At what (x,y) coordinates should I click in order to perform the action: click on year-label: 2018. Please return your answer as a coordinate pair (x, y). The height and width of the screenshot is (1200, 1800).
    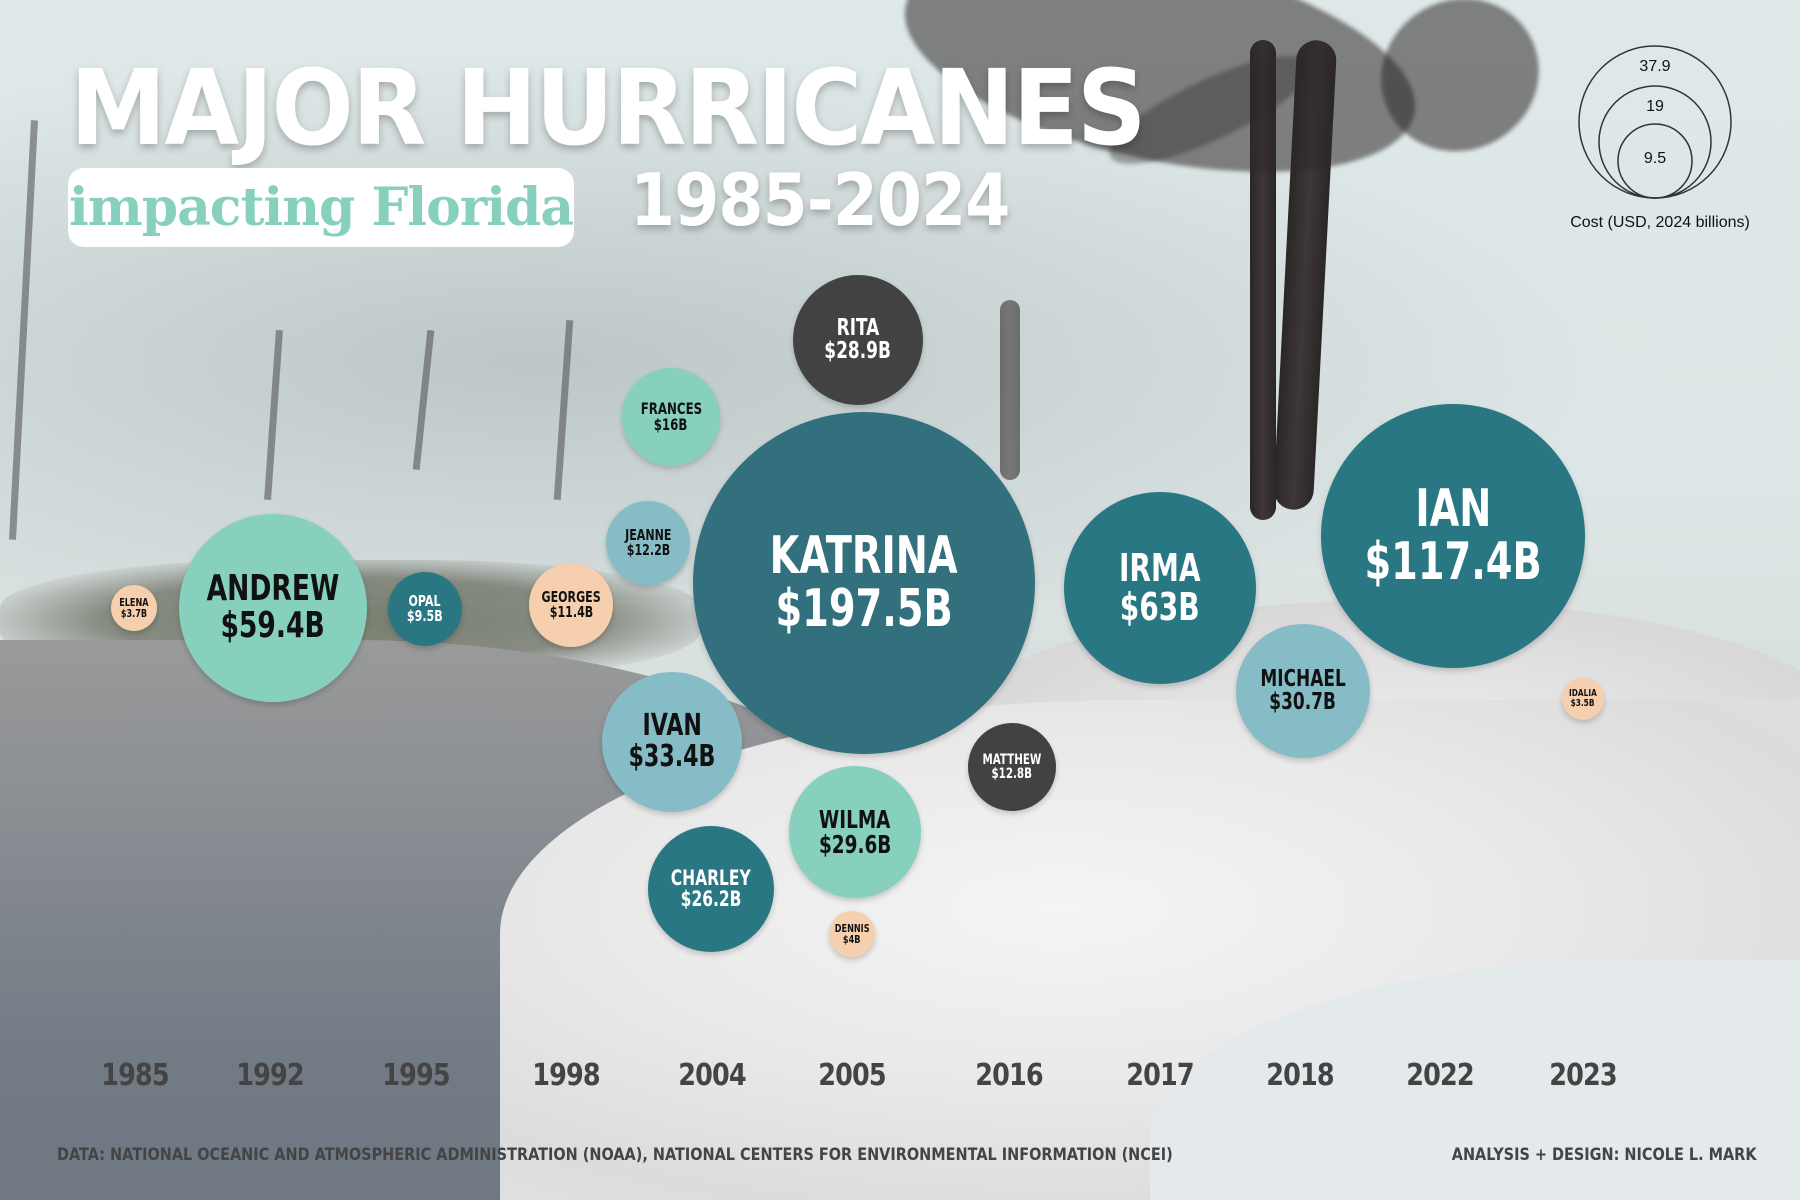
    Looking at the image, I should click on (1300, 1075).